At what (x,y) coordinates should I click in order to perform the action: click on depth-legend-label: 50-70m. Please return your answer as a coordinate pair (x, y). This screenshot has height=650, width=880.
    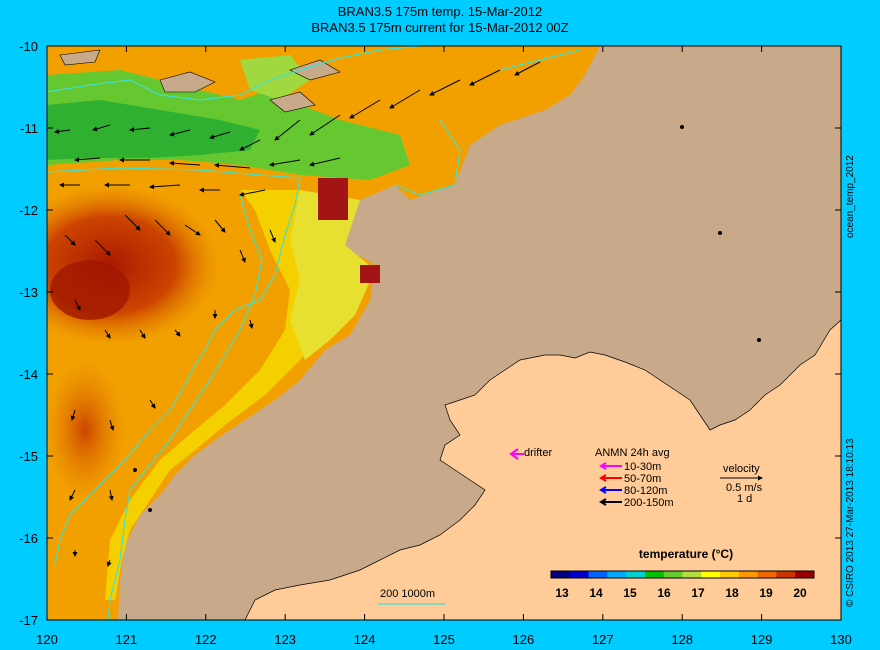
    Looking at the image, I should click on (642, 479).